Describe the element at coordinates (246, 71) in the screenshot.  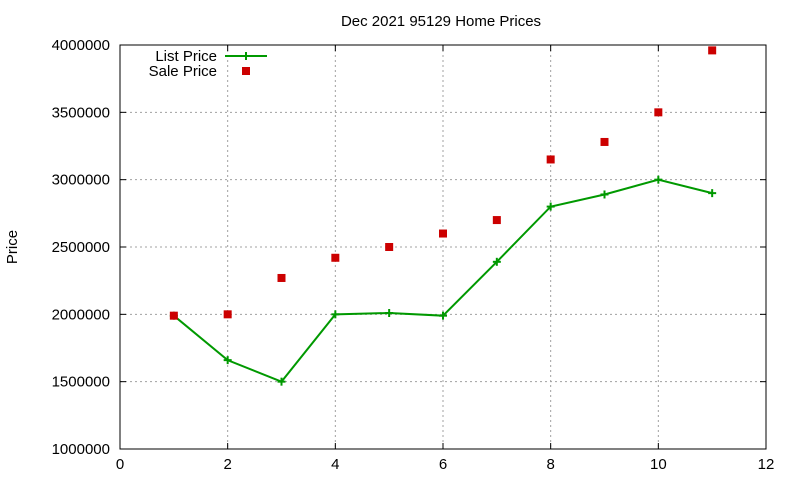
I see `legend-marker-sale-price` at that location.